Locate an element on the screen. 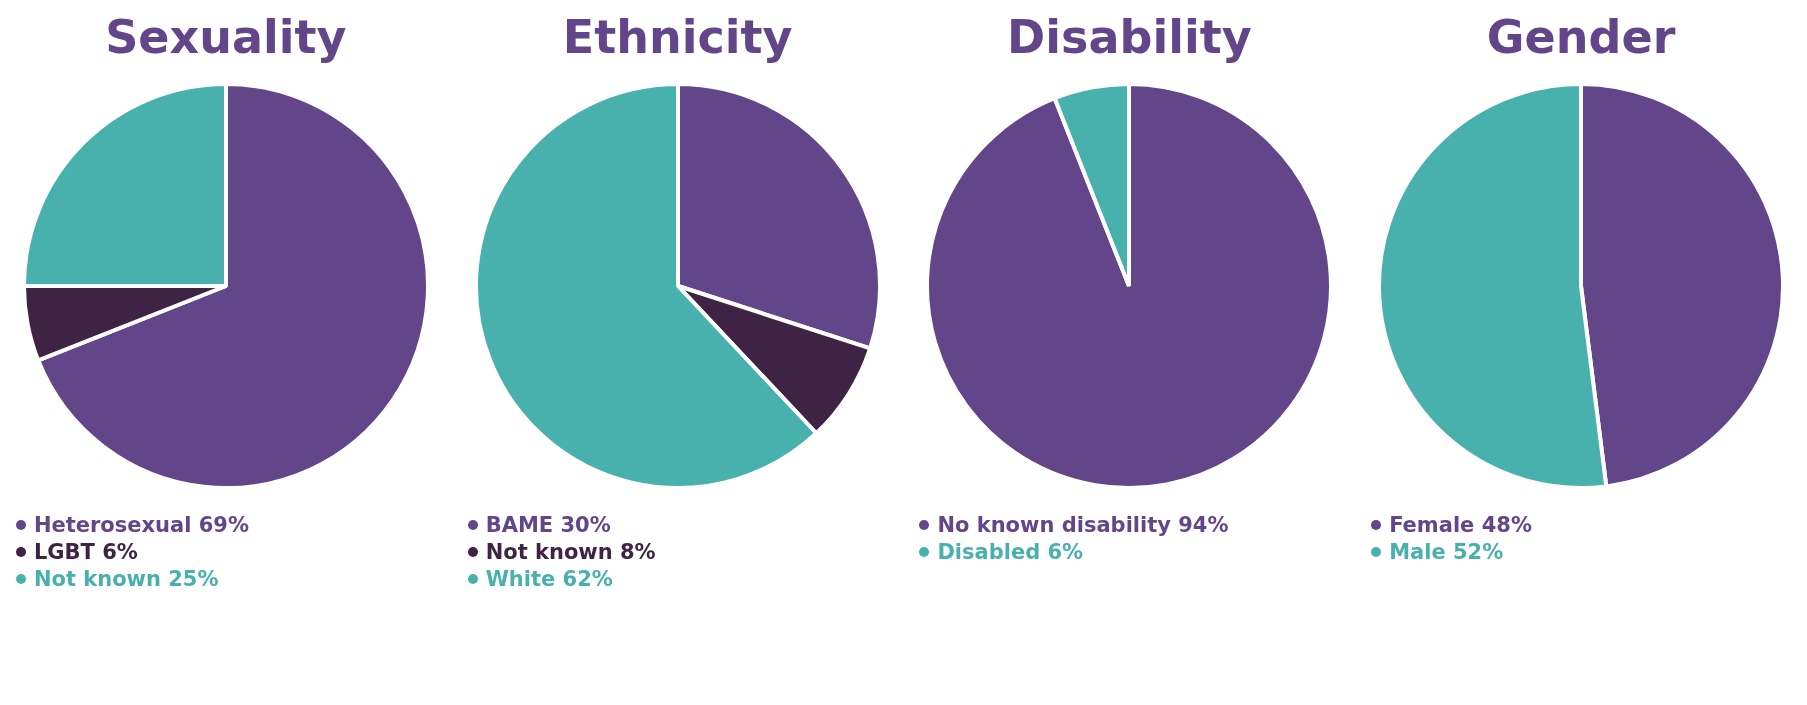 Image resolution: width=1807 pixels, height=705 pixels. legend-label: Female 48% is located at coordinates (1460, 525).